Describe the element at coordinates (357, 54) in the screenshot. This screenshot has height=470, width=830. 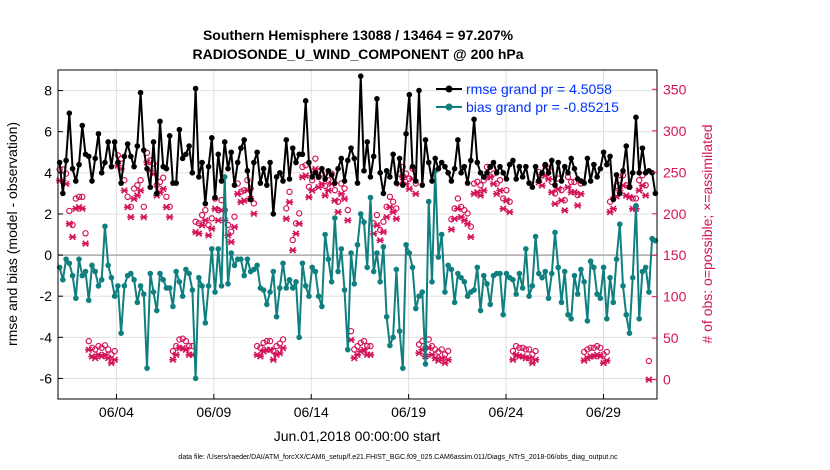
I see `chart-title-line2: RADIOSONDE_U_WIND_COMPONENT @ 200 hPa` at that location.